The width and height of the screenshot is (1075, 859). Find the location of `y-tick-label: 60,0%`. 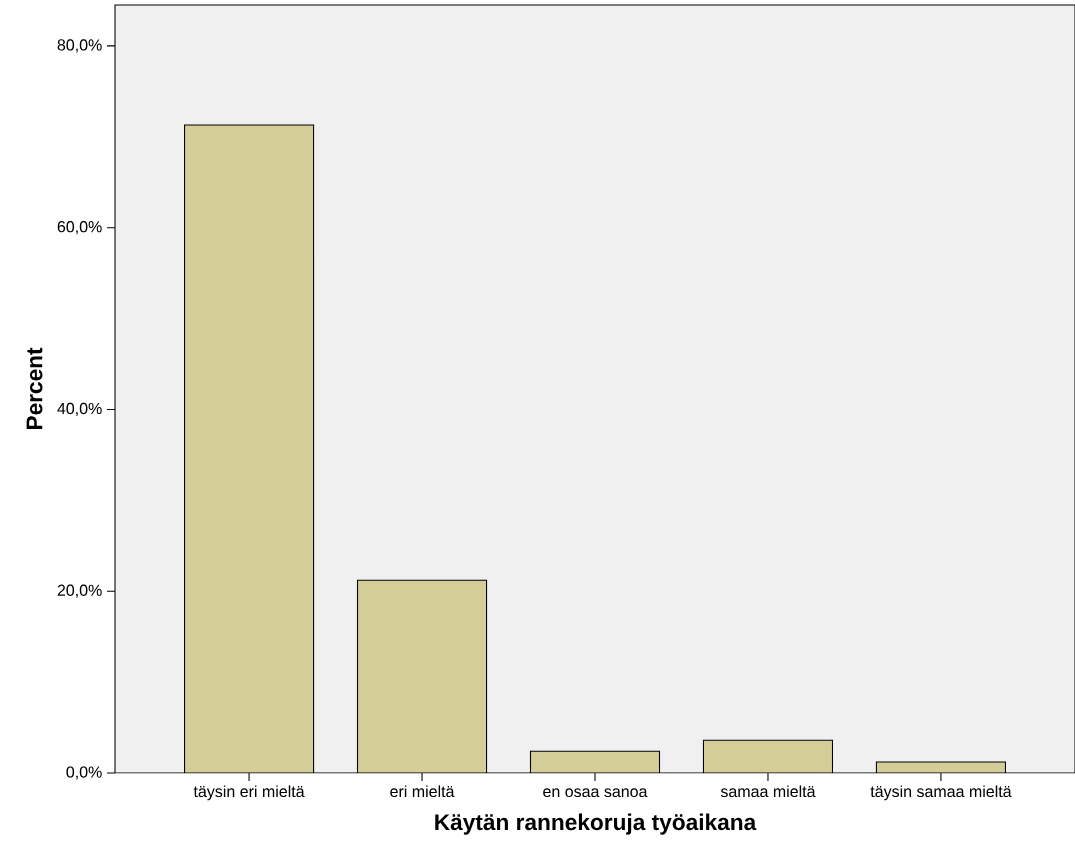

y-tick-label: 60,0% is located at coordinates (79, 228).